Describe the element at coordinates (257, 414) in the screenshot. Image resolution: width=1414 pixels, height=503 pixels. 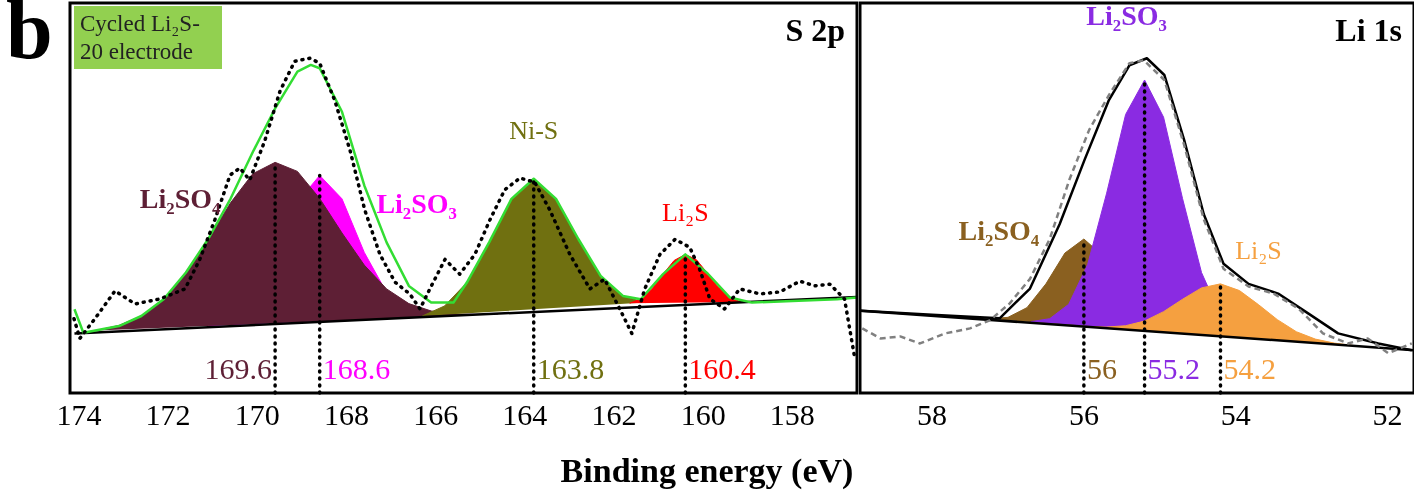
I see `x-tick-label: 170` at that location.